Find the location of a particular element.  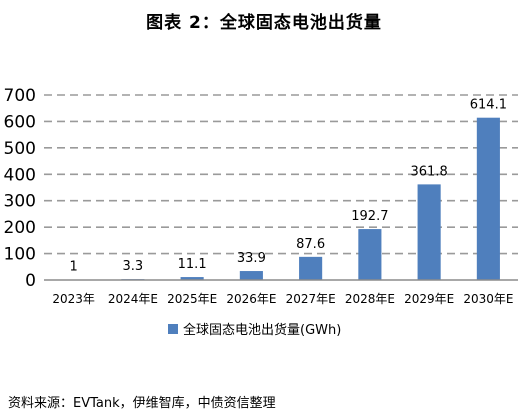

data-label: 361.8 is located at coordinates (429, 171).